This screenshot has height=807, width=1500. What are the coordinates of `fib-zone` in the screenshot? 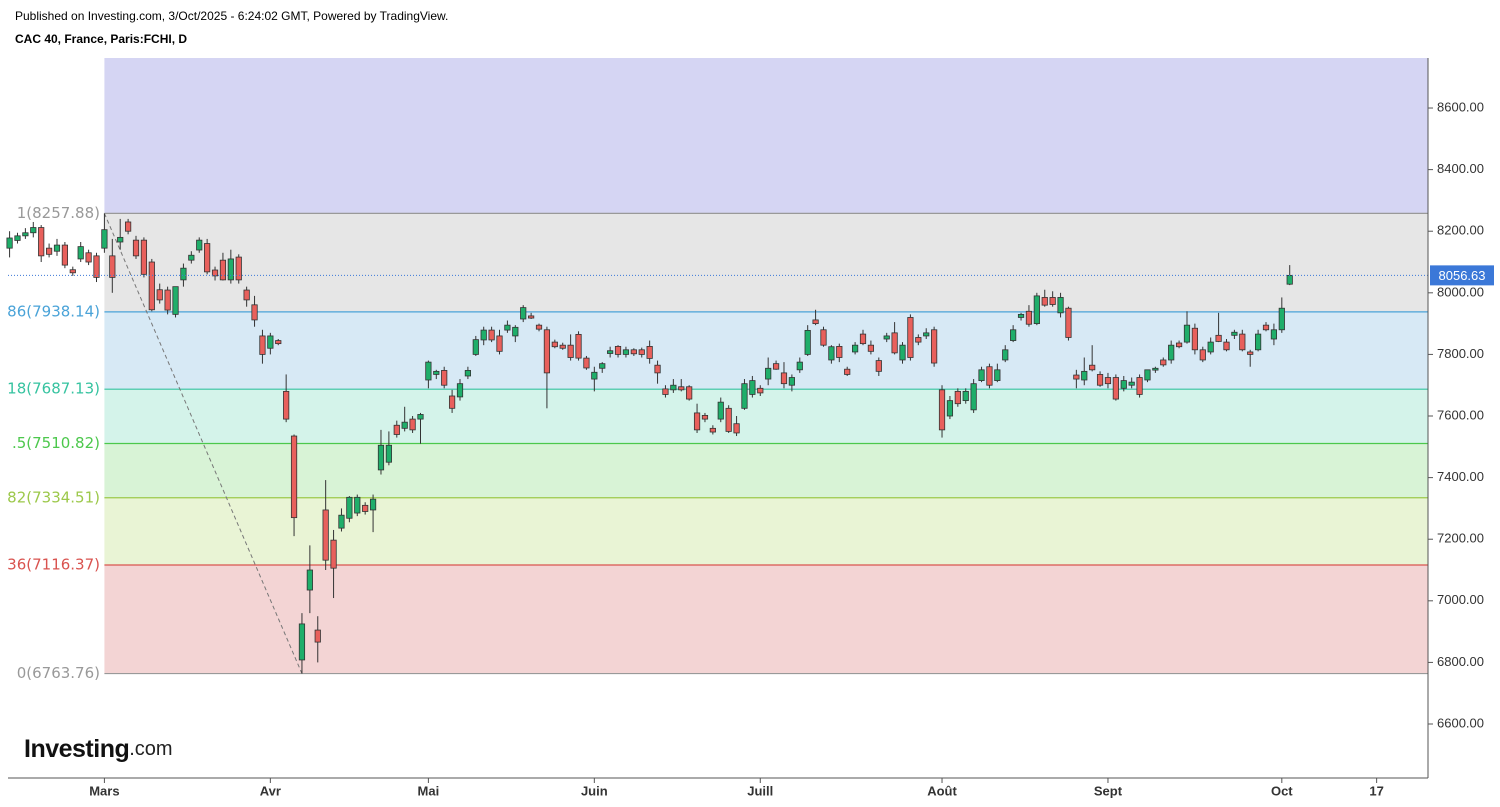 It's located at (766, 262).